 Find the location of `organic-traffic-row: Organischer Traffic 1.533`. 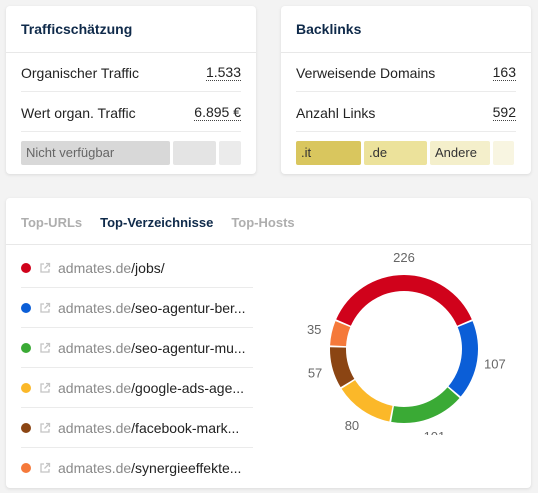

organic-traffic-row: Organischer Traffic 1.533 is located at coordinates (131, 73).